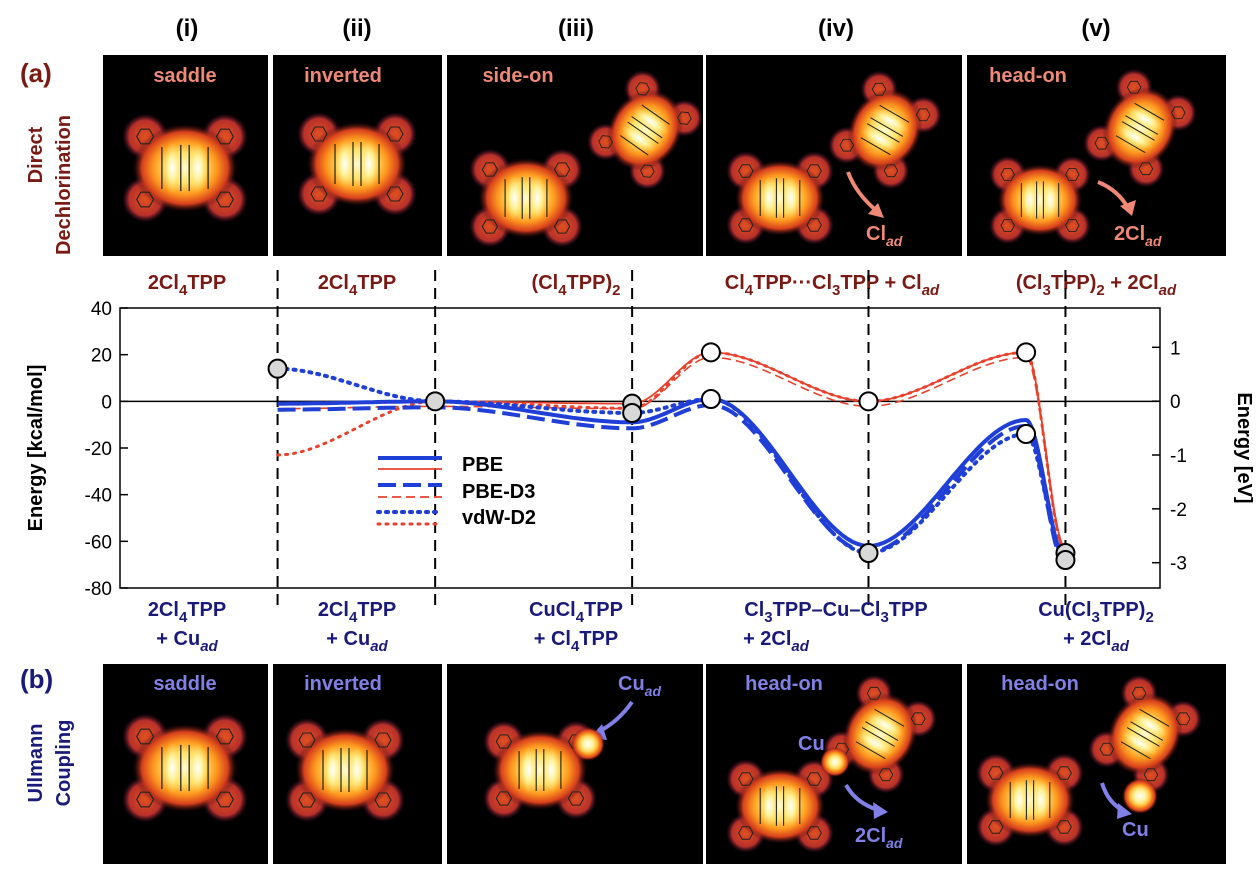 The image size is (1260, 880). What do you see at coordinates (343, 76) in the screenshot?
I see `panel-a-image-label-inverted: inverted` at bounding box center [343, 76].